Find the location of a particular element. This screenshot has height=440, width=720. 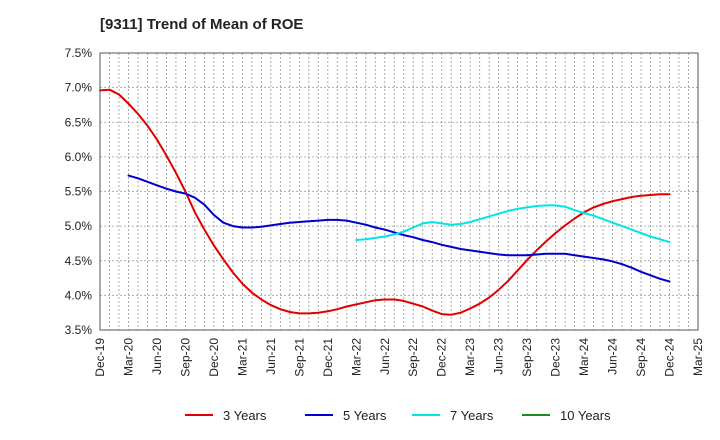

x-tick-label: Sep-24 is located at coordinates (641, 357).